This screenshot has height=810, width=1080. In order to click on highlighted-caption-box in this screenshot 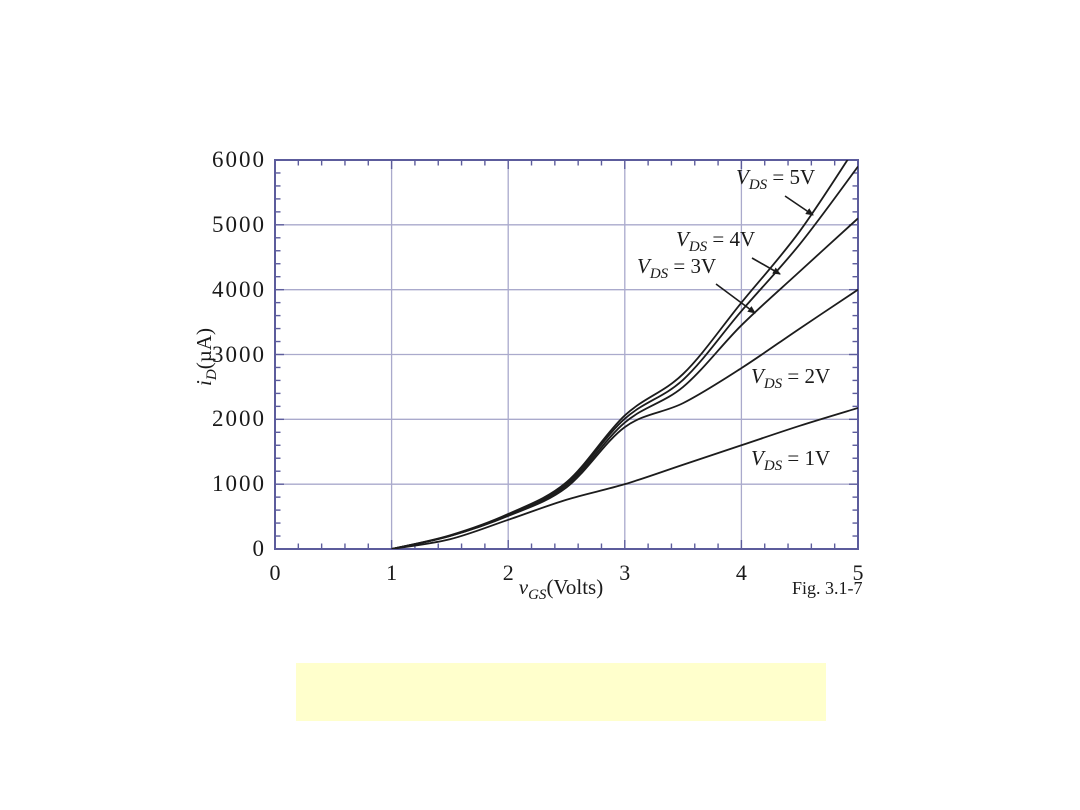, I will do `click(561, 692)`.